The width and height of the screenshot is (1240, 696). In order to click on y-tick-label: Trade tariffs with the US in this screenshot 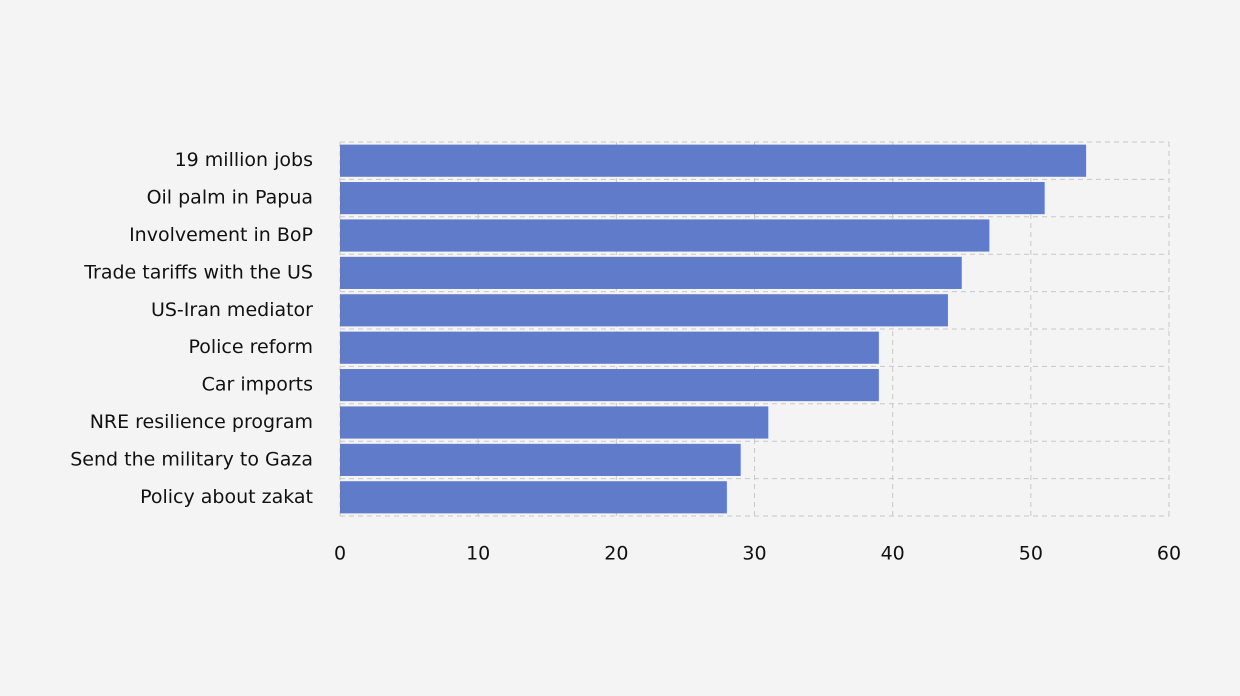, I will do `click(198, 272)`.